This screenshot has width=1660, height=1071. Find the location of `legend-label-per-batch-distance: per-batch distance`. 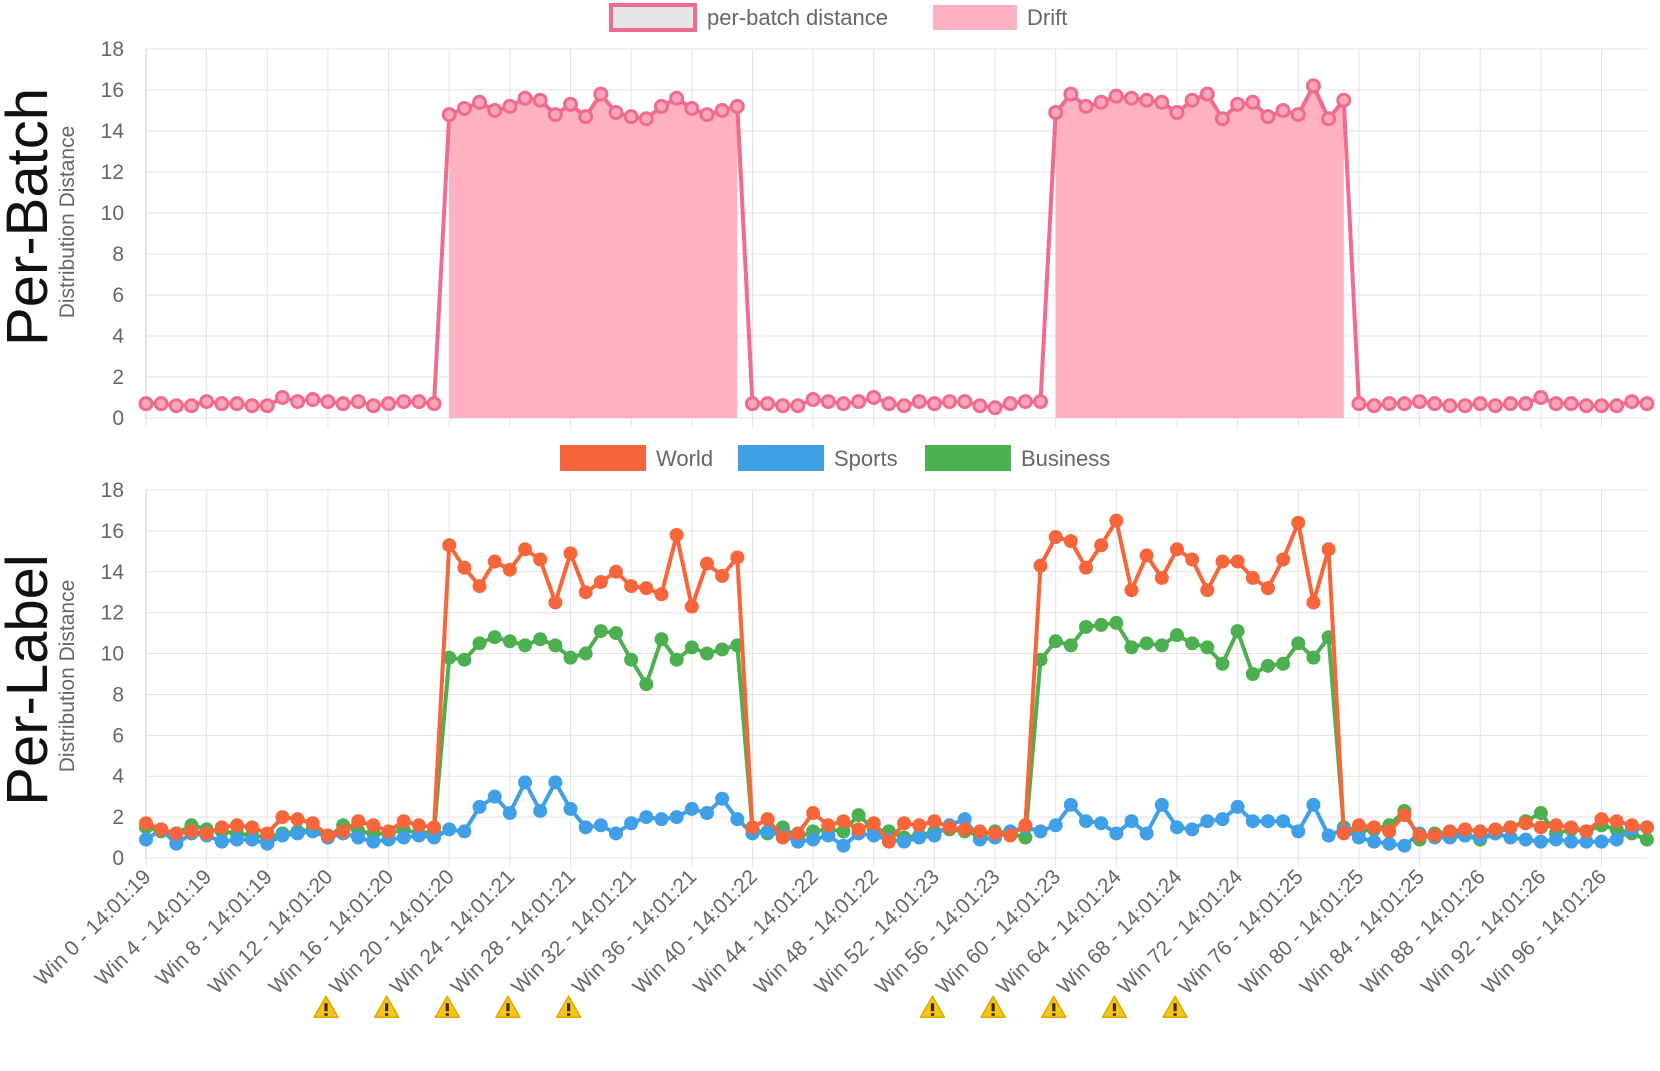

legend-label-per-batch-distance: per-batch distance is located at coordinates (797, 17).